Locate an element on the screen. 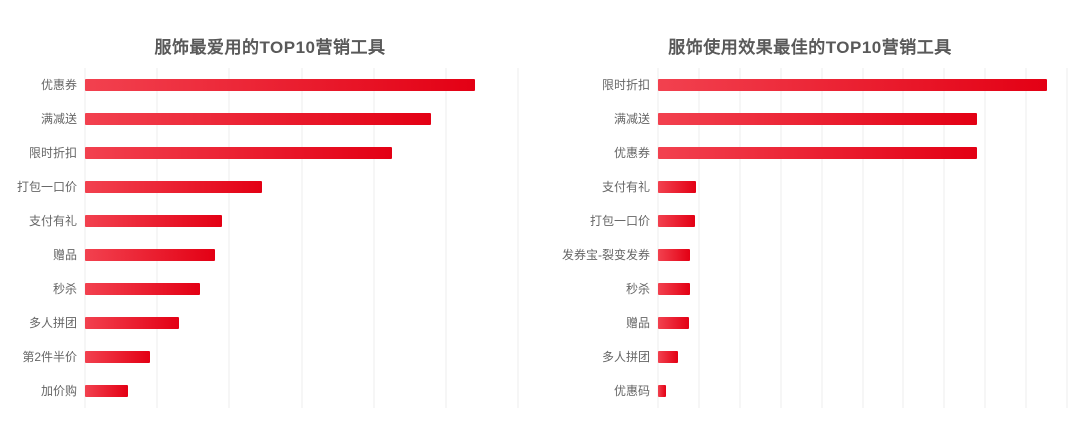 The image size is (1080, 448). chart-row: 发券宝-裂变发券 is located at coordinates (803, 255).